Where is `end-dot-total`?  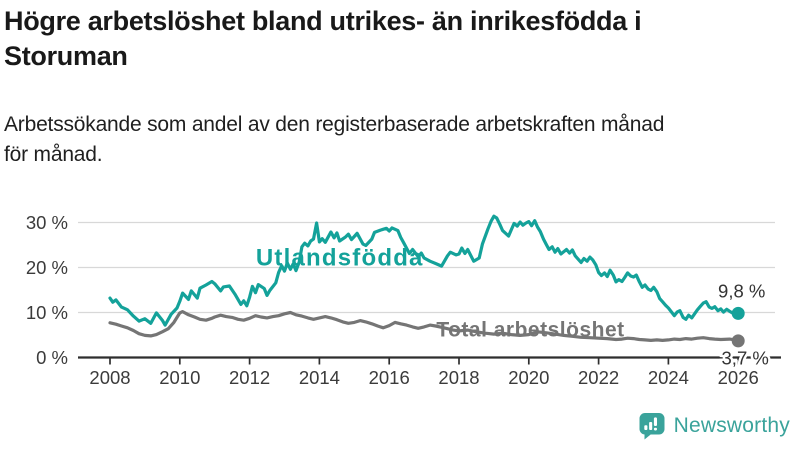 end-dot-total is located at coordinates (738, 341).